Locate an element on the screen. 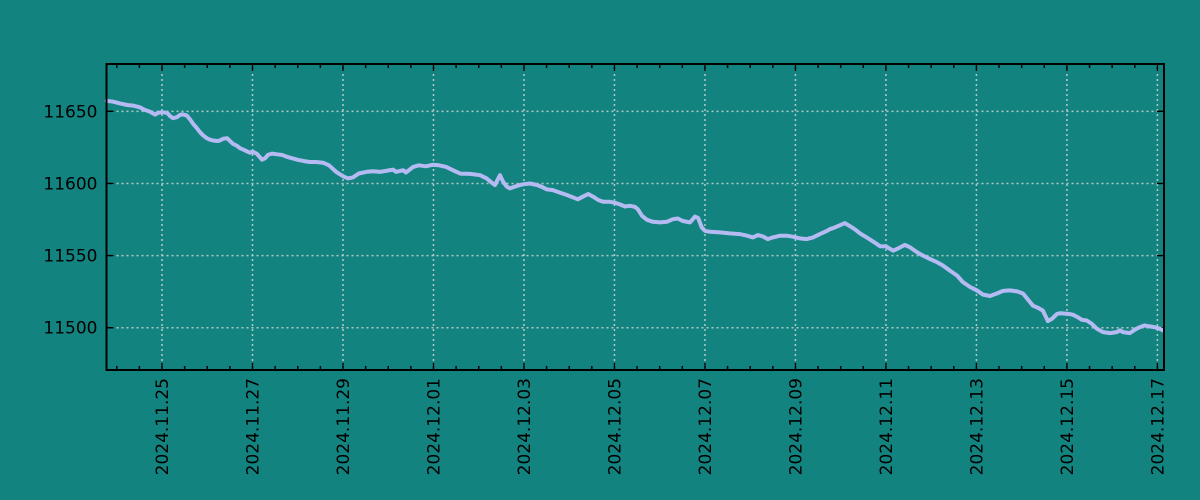  x-tick-label: 2024.12.03 is located at coordinates (525, 426).